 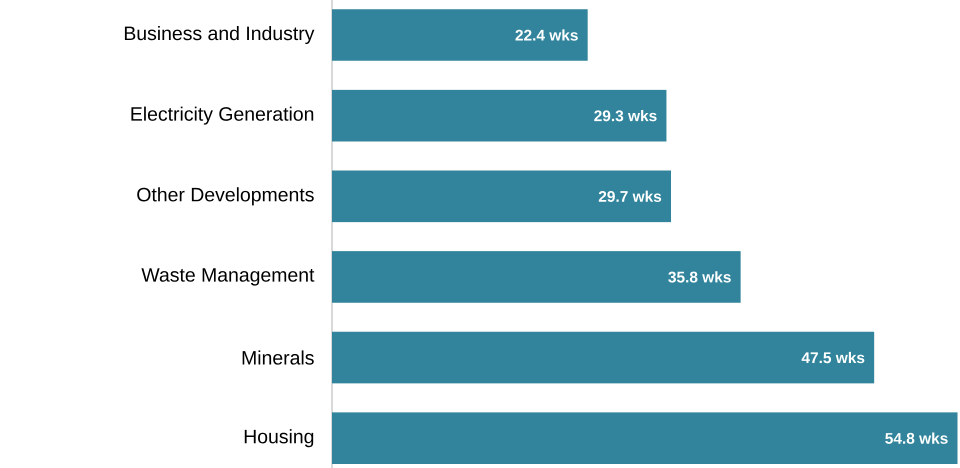 I want to click on data-label: 29.7 wks, so click(x=630, y=196).